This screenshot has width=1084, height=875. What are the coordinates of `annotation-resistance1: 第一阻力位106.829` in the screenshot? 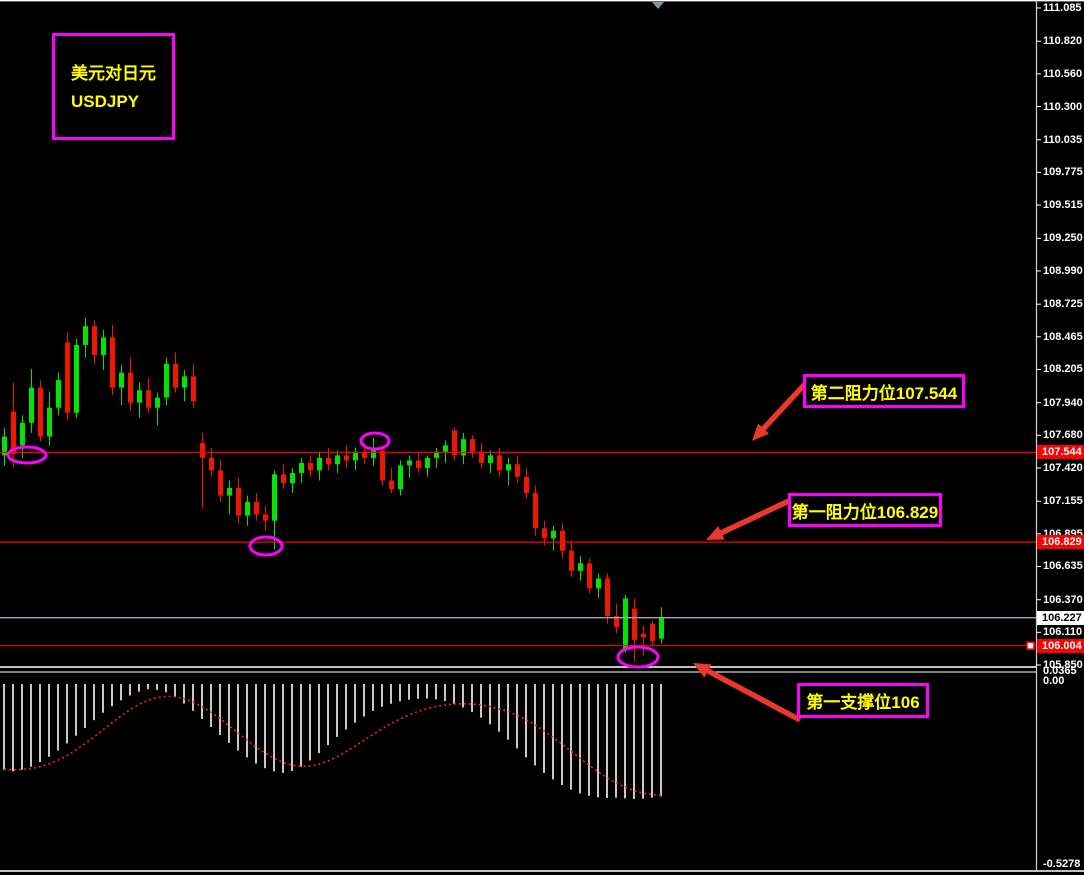 It's located at (865, 510).